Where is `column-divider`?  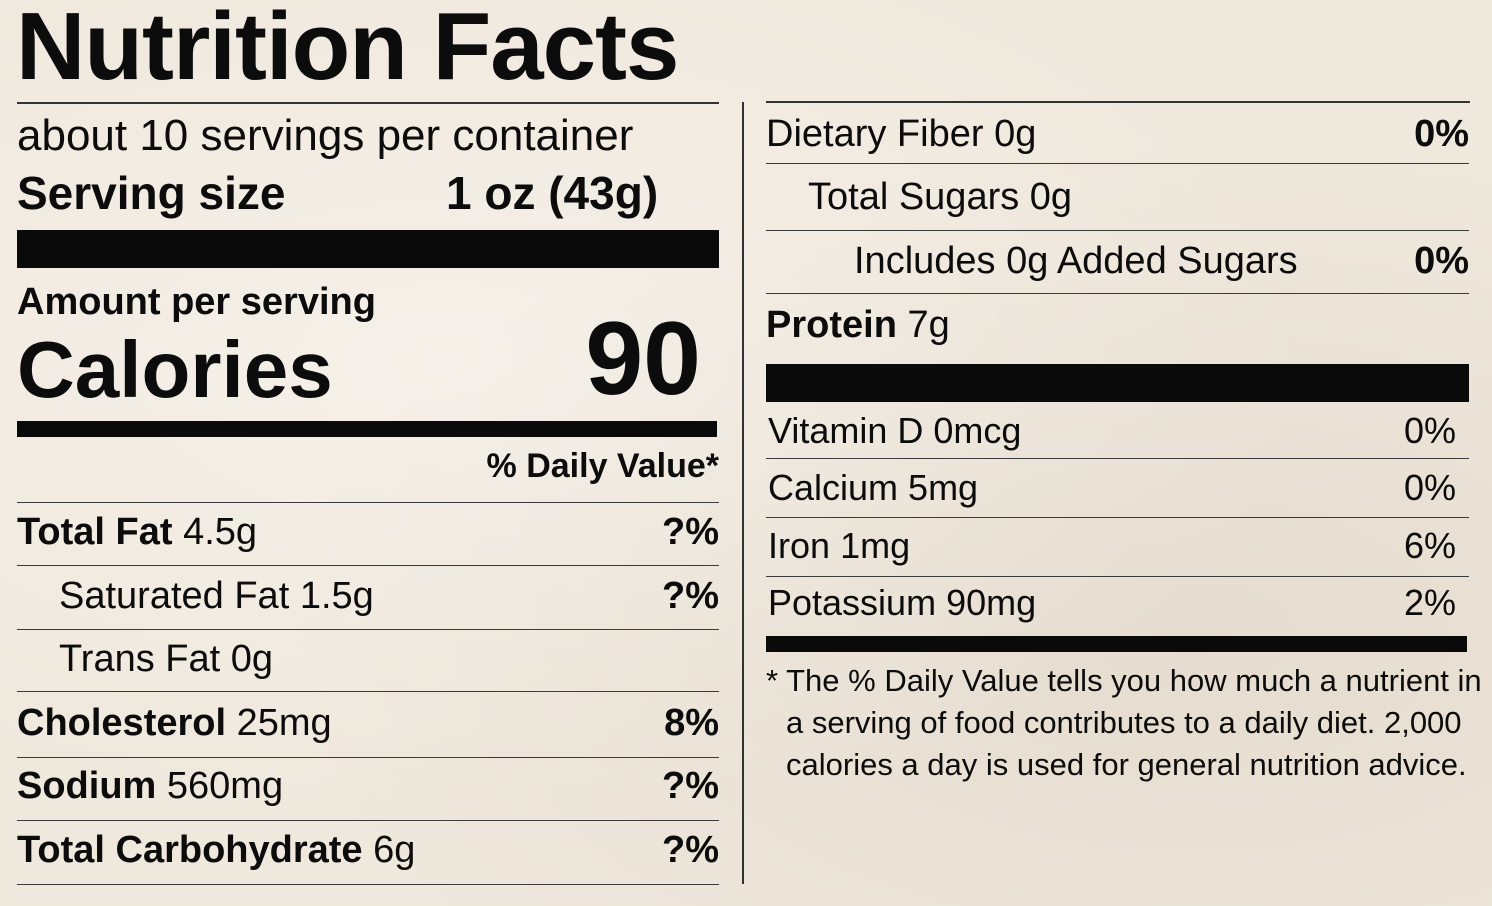
column-divider is located at coordinates (743, 493).